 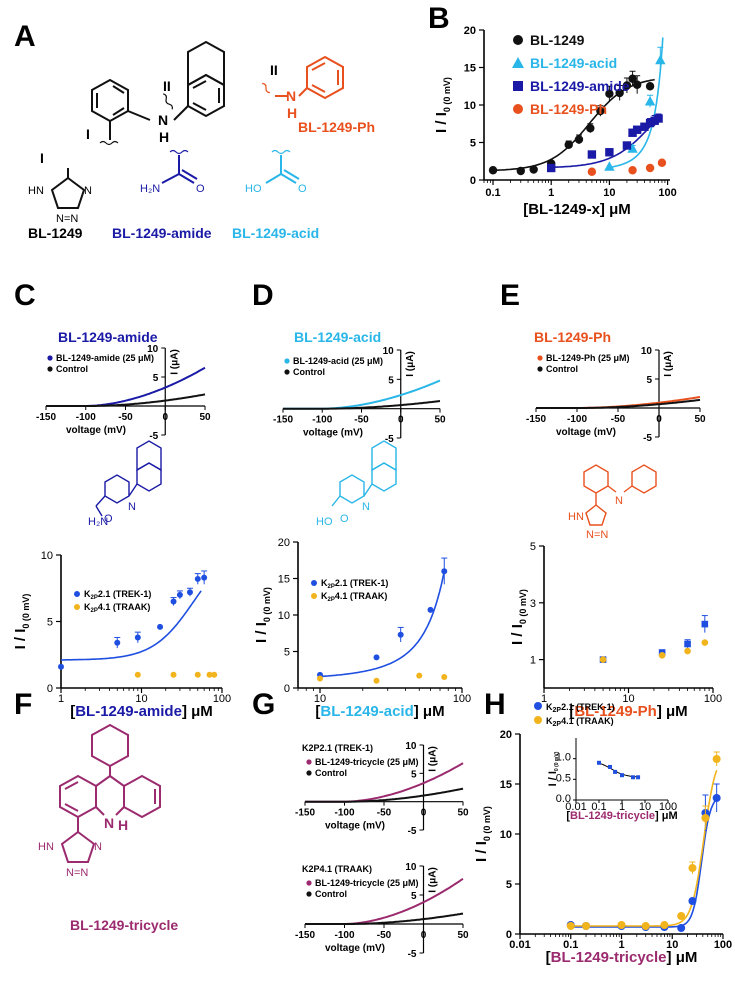 I want to click on legend-label-rest: 4.1 (TRAAK), so click(x=124, y=607).